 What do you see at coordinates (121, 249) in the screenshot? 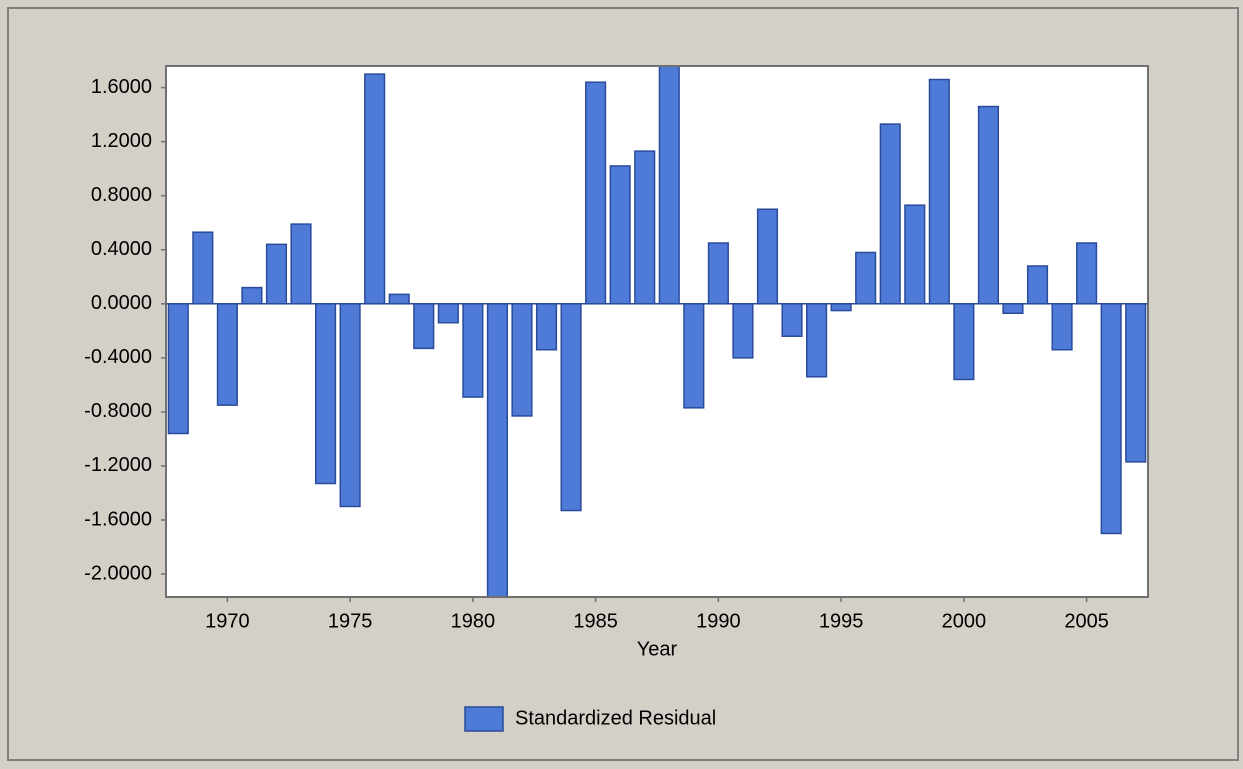
I see `y-tick-label: 0.4000` at bounding box center [121, 249].